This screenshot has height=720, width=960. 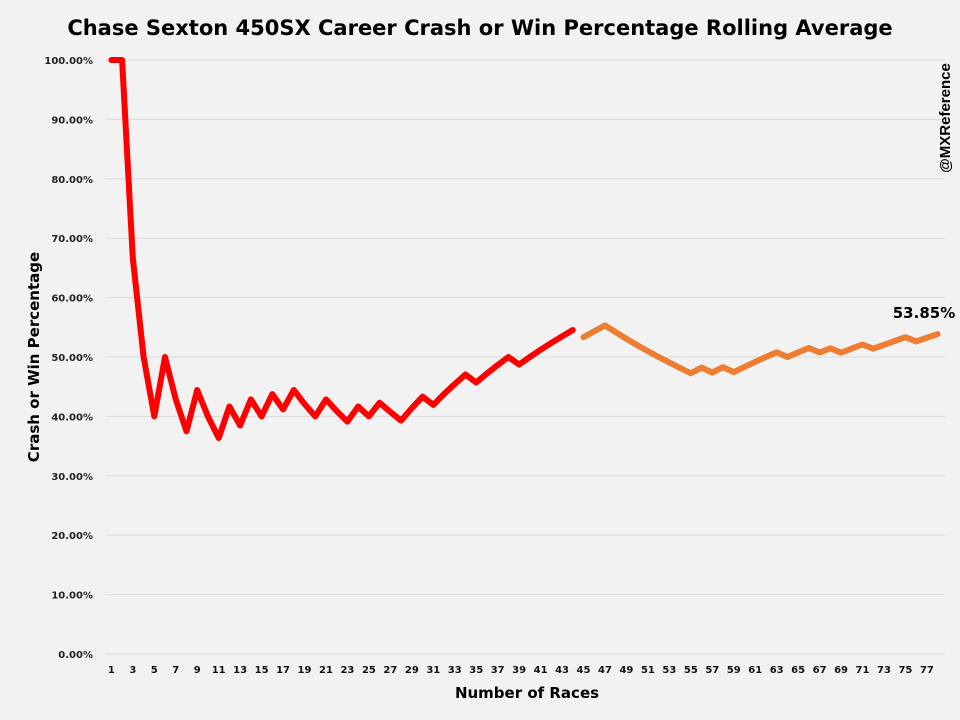 I want to click on y-tick-label: 30.00%, so click(x=72, y=477).